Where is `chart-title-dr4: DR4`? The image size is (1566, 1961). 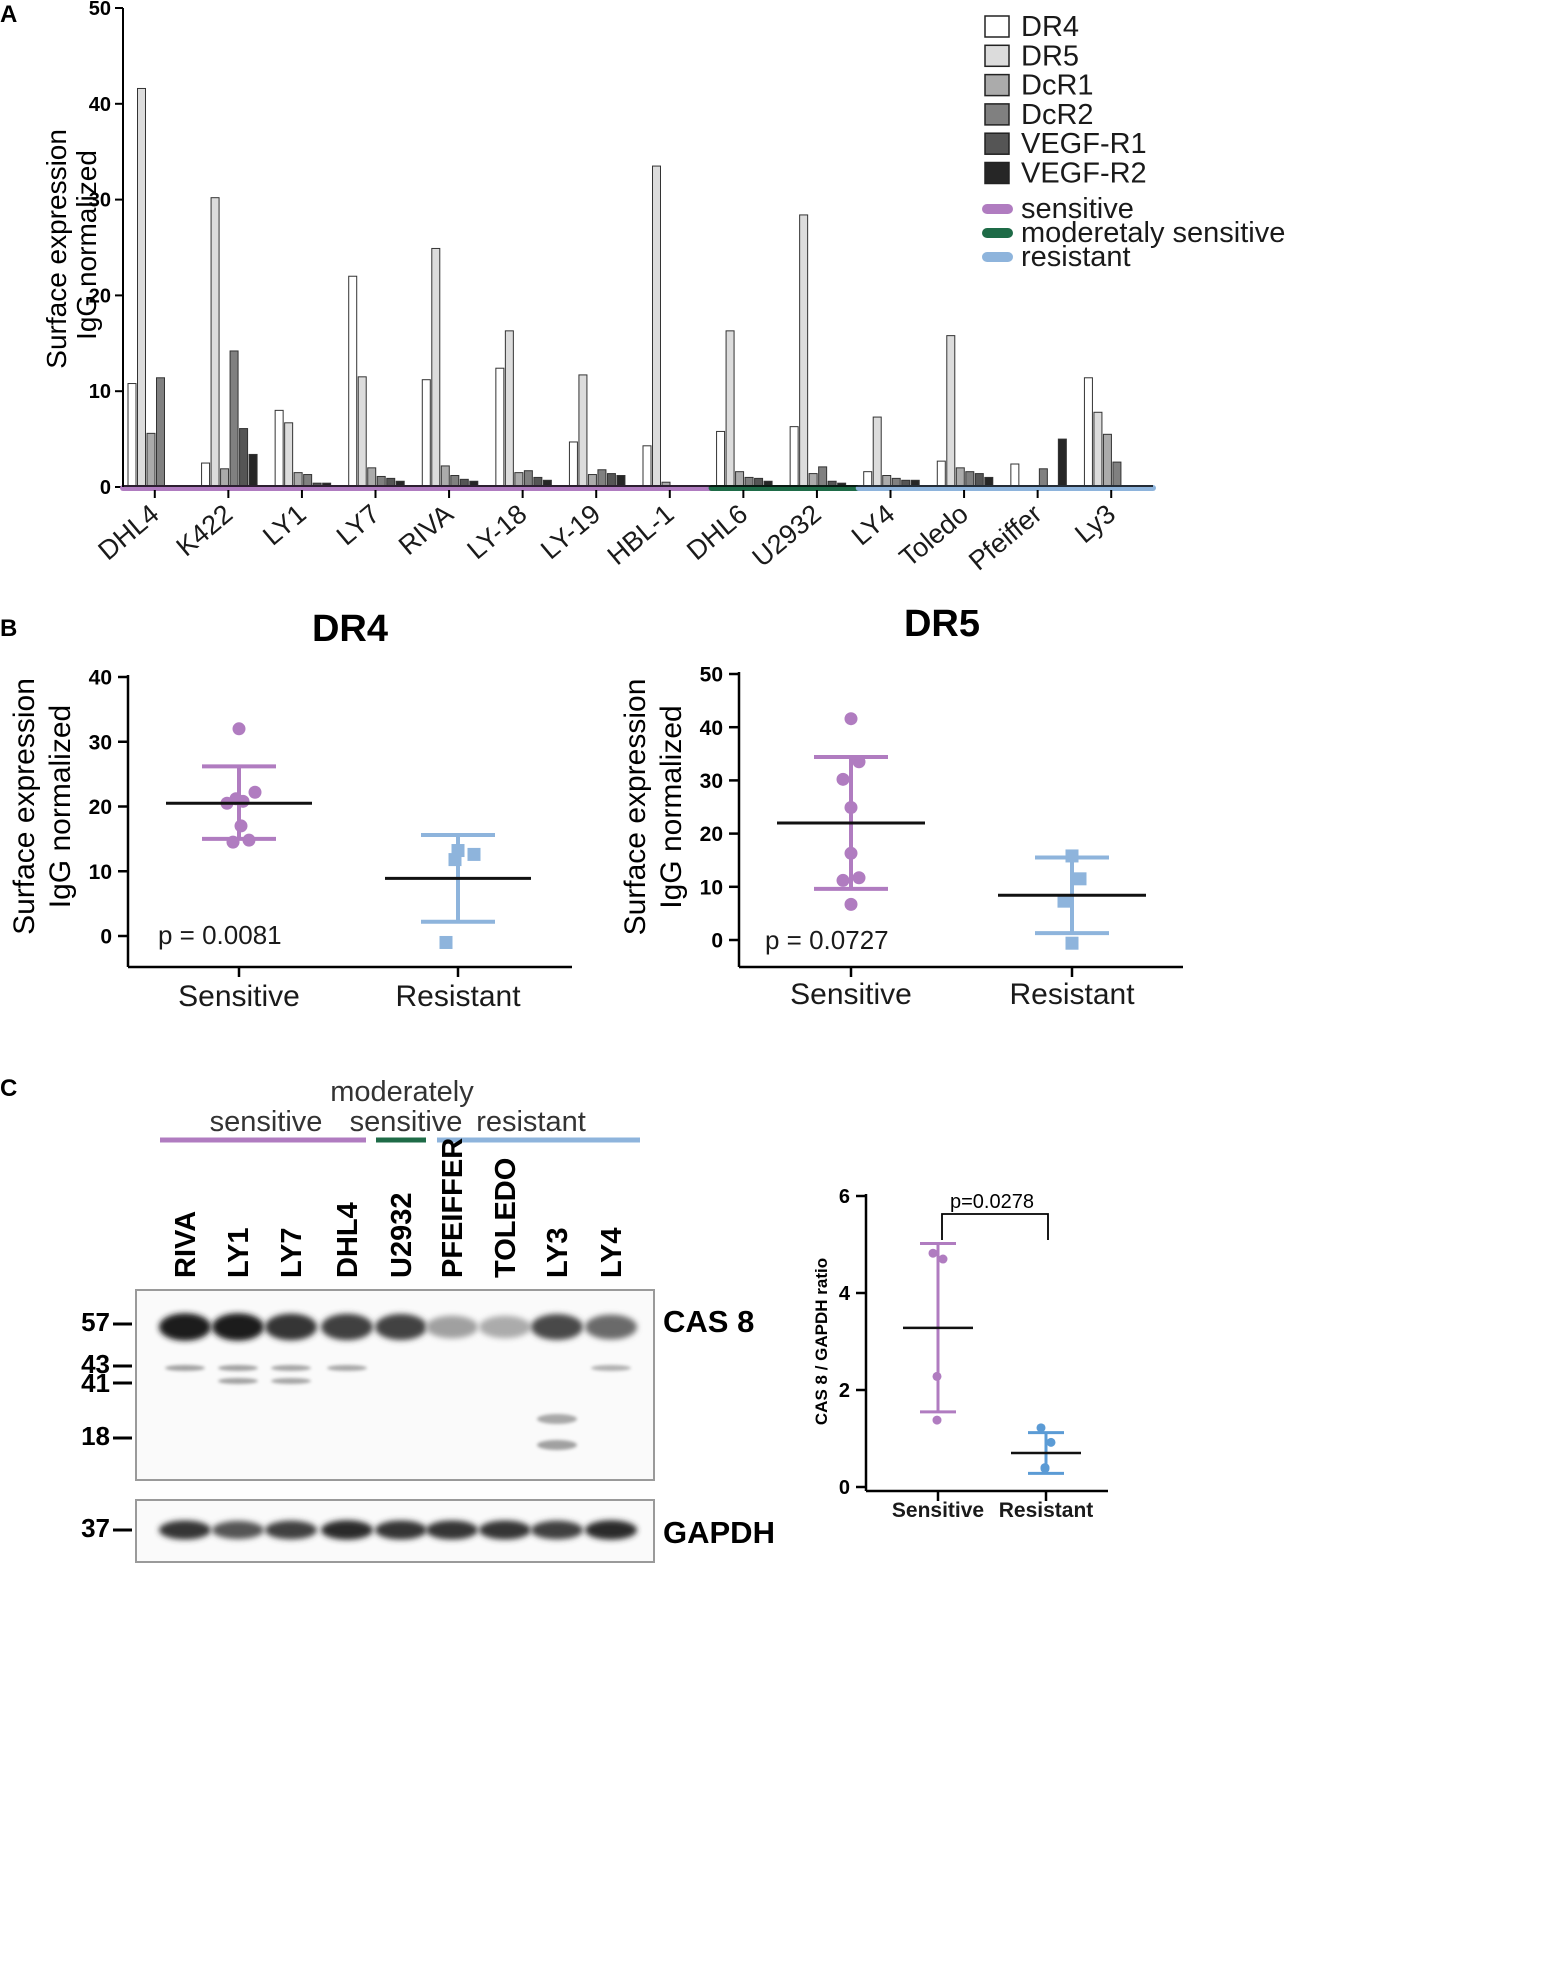
chart-title-dr4: DR4 is located at coordinates (350, 629).